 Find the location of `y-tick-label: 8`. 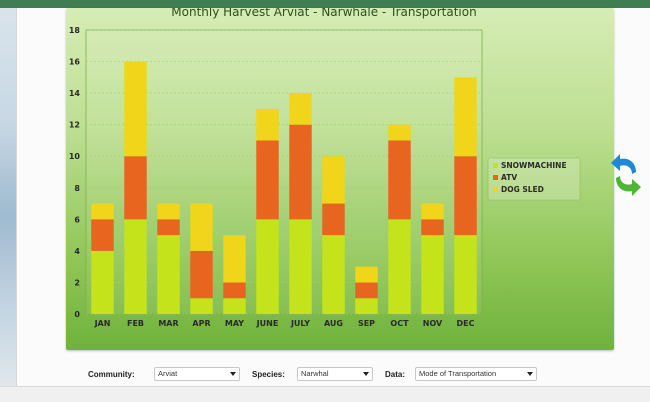

y-tick-label: 8 is located at coordinates (77, 188).